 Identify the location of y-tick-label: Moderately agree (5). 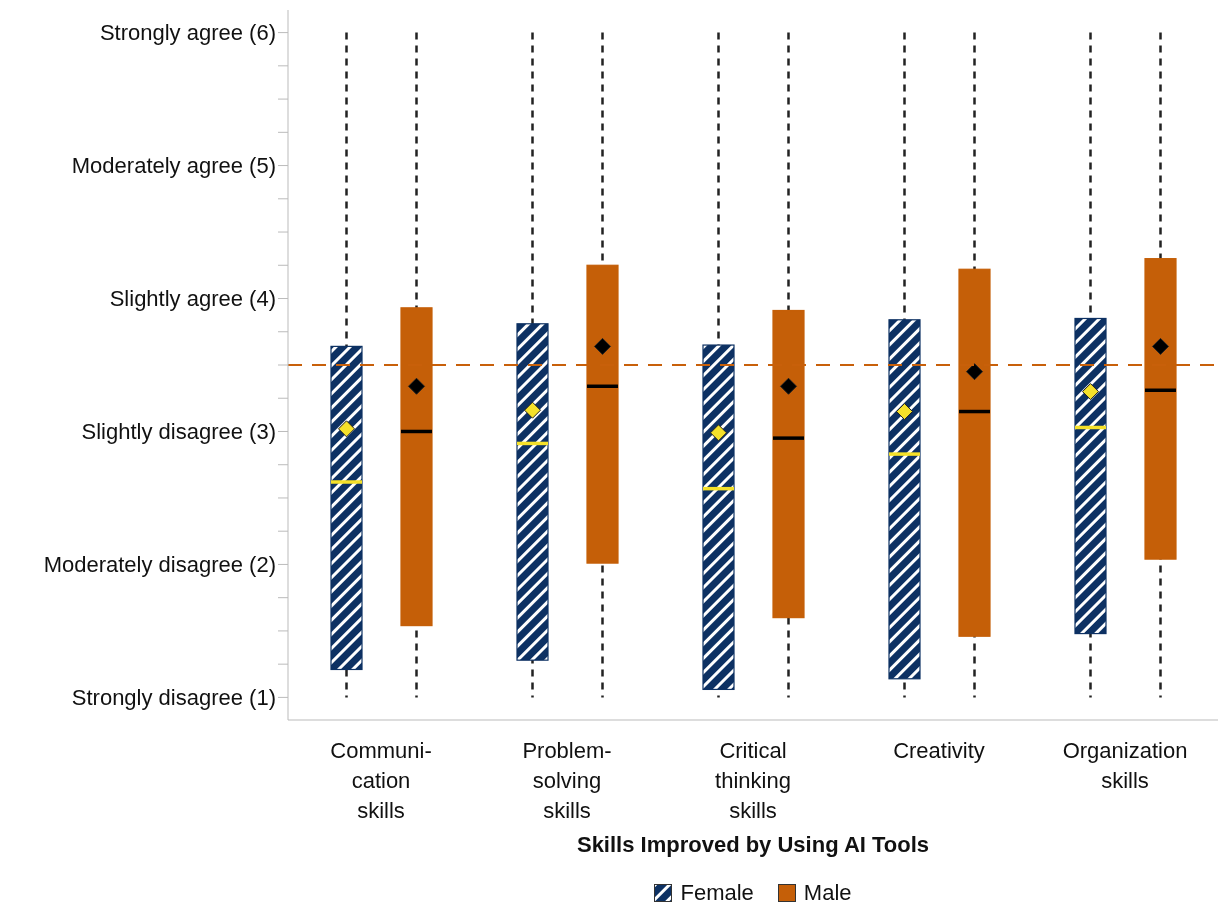
(173, 166).